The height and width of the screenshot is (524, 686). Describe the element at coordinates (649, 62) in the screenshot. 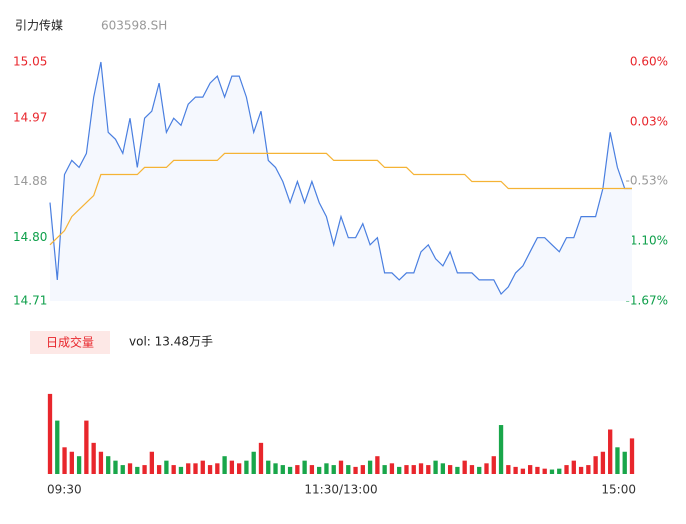

I see `y2-tick-label: 0.60%` at that location.